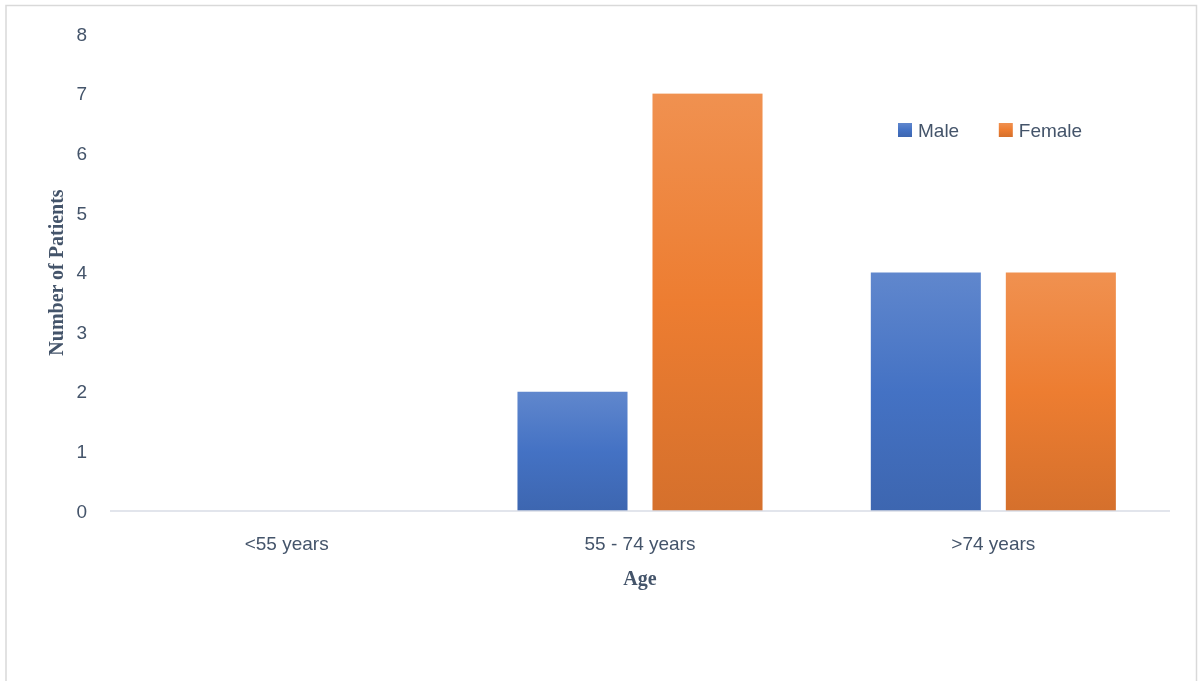 This screenshot has height=681, width=1203. Describe the element at coordinates (81, 511) in the screenshot. I see `y-tick-label: 0` at that location.